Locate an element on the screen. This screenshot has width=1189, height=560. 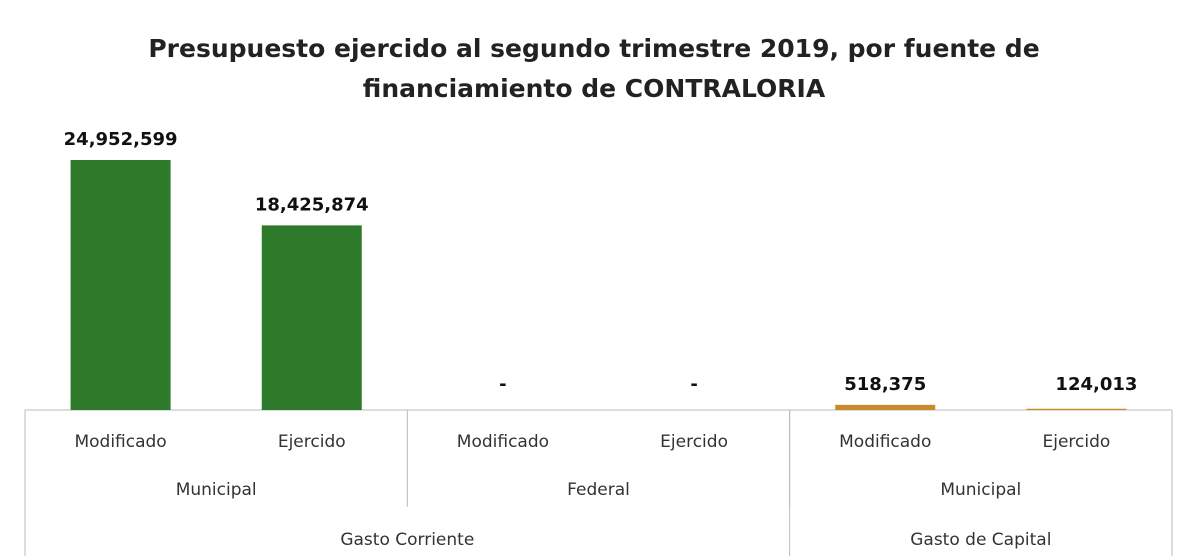
supergroup-label: Gasto de Capital is located at coordinates (980, 540).